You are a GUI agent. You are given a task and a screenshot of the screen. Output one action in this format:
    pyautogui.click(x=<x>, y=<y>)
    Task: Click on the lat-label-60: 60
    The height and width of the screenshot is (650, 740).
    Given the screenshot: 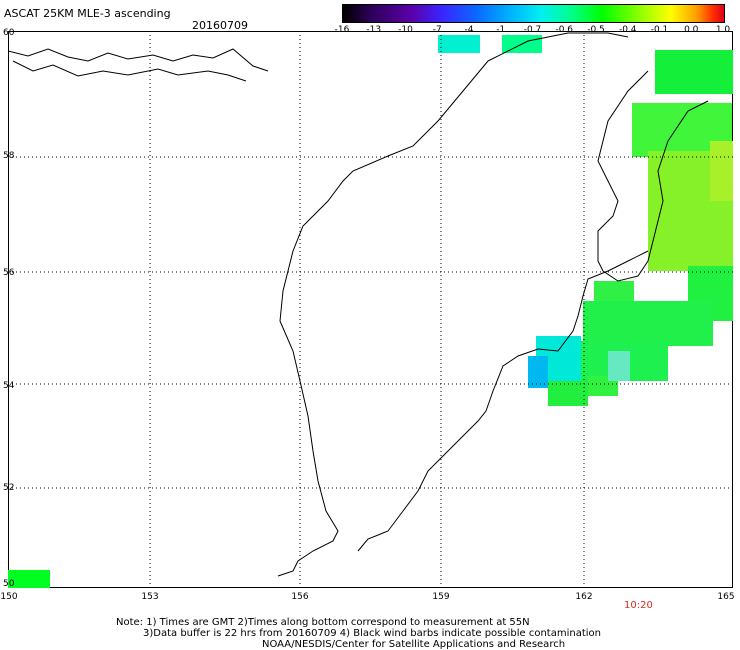 What is the action you would take?
    pyautogui.click(x=9, y=33)
    